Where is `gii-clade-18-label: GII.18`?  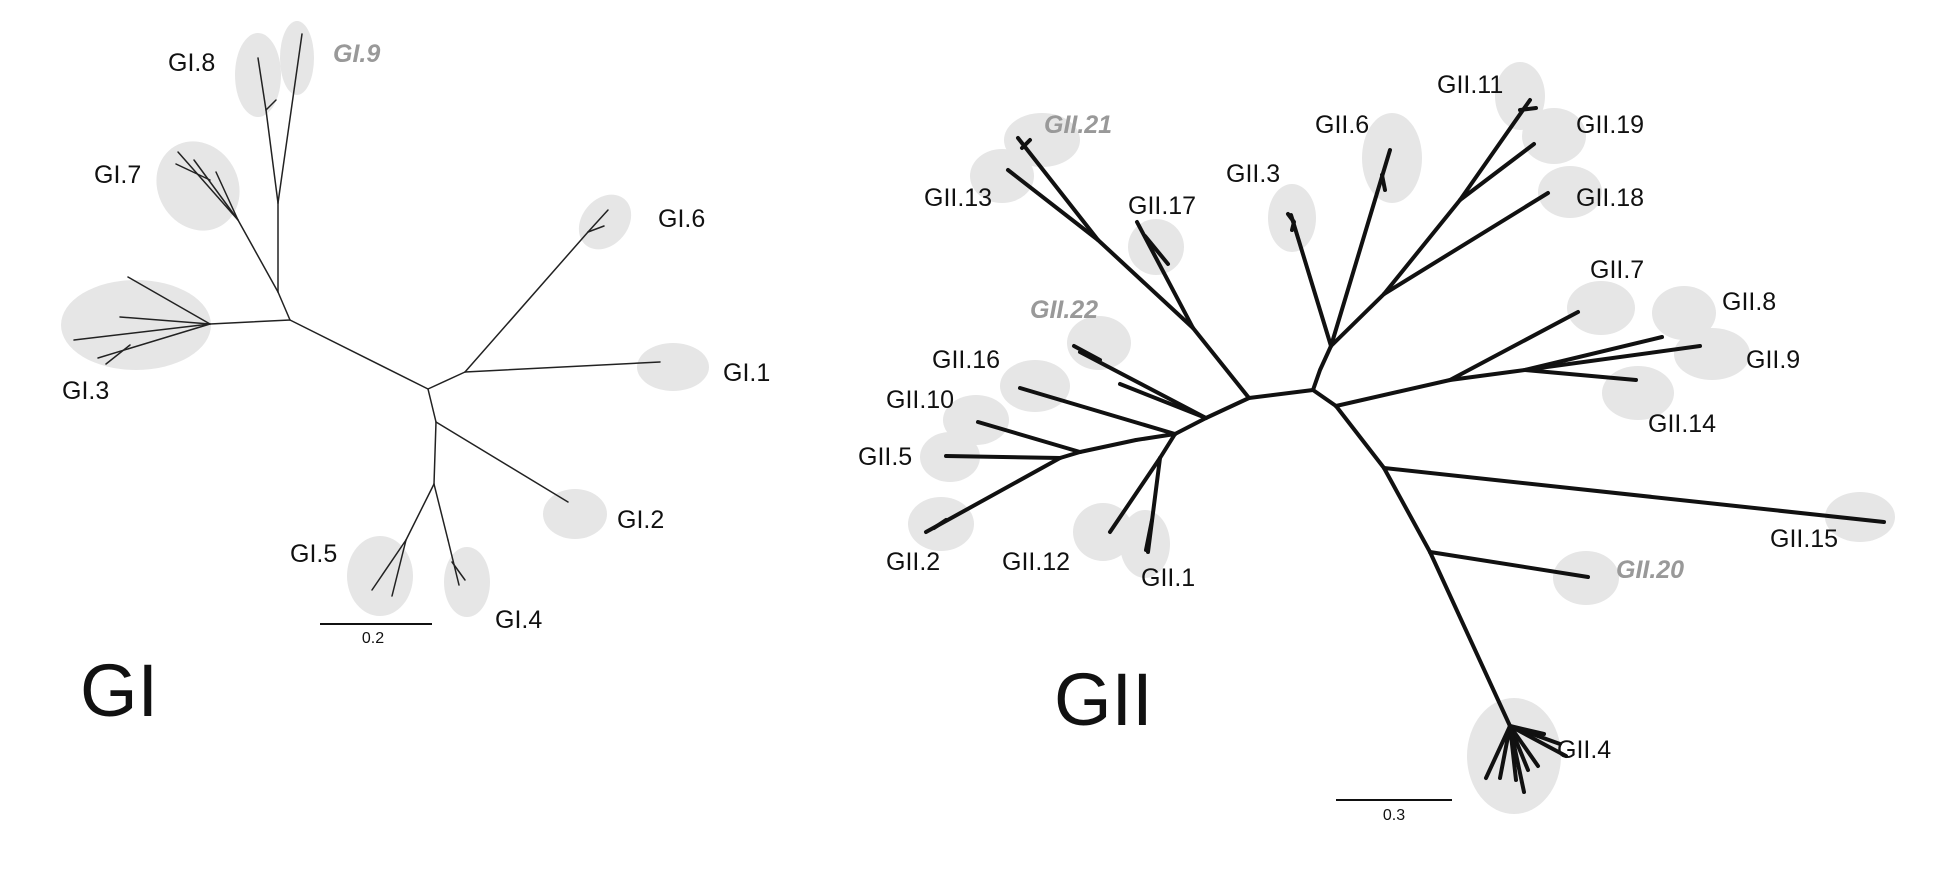
gii-clade-18-label: GII.18 is located at coordinates (1610, 198).